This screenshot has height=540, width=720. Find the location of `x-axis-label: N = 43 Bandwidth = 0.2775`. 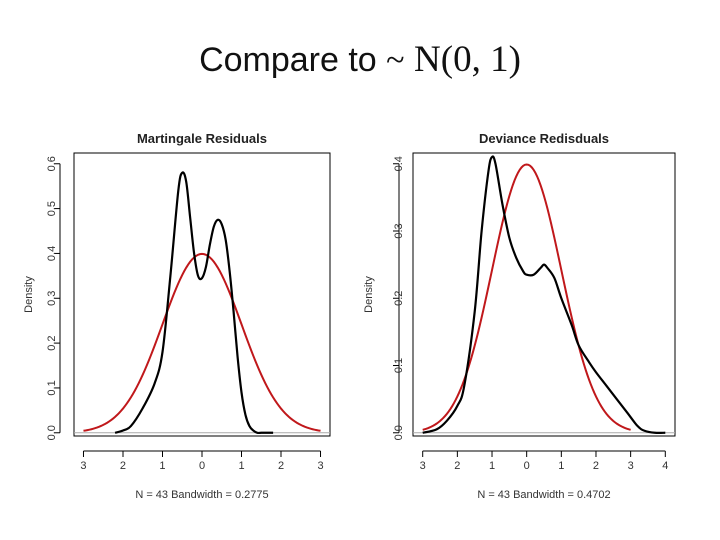

x-axis-label: N = 43 Bandwidth = 0.2775 is located at coordinates (201, 495).